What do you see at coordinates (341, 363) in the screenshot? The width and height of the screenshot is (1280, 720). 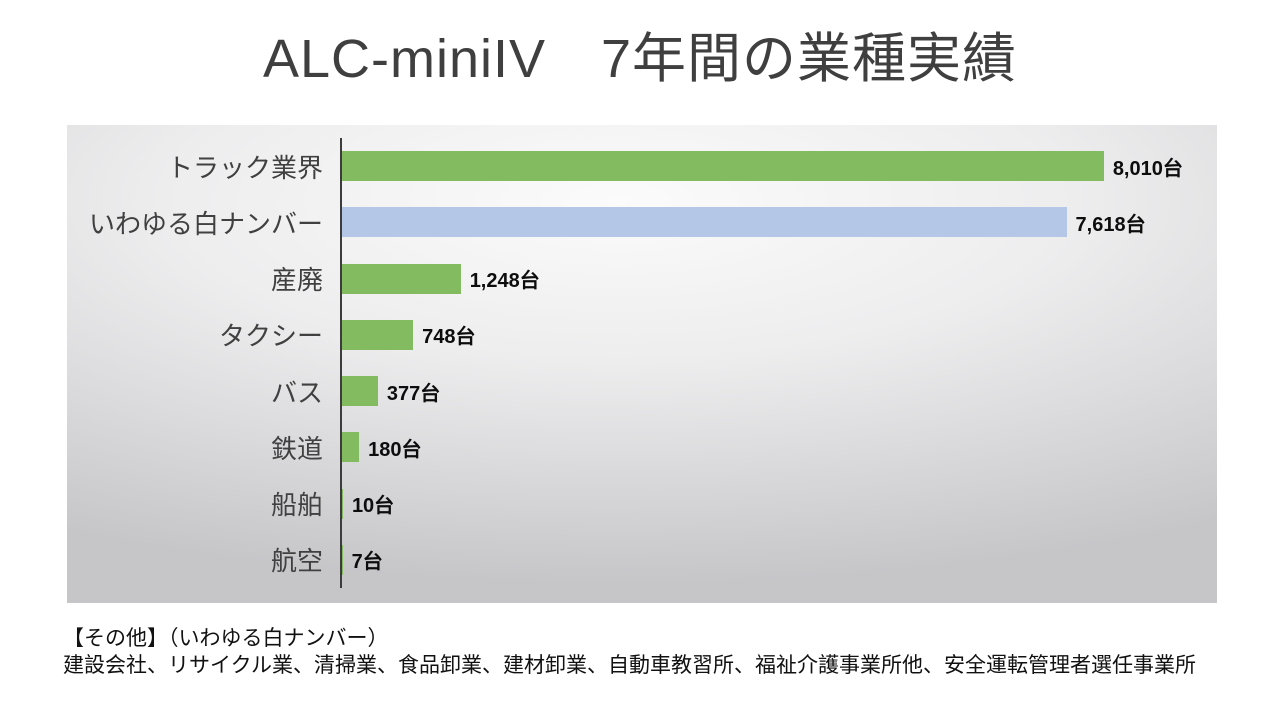 I see `category-axis-line` at bounding box center [341, 363].